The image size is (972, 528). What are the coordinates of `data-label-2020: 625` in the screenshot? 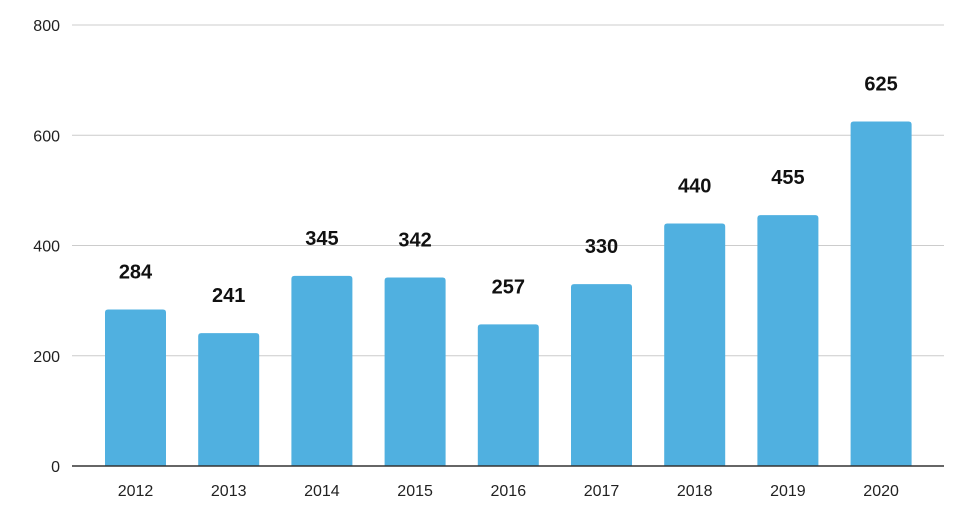 It's located at (880, 84).